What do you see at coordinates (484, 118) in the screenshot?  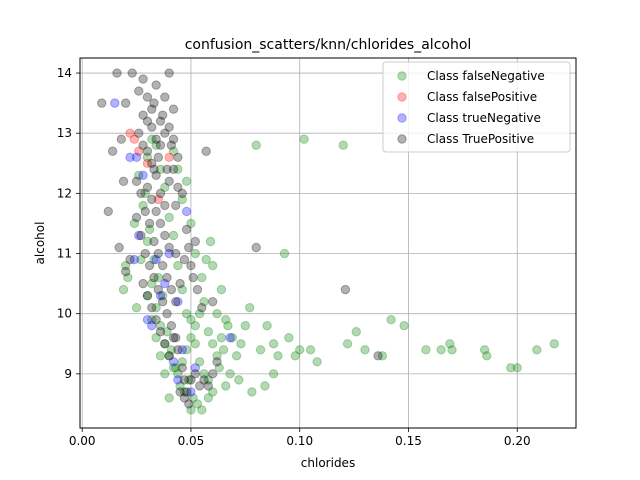 I see `legend-label: Class trueNegative` at bounding box center [484, 118].